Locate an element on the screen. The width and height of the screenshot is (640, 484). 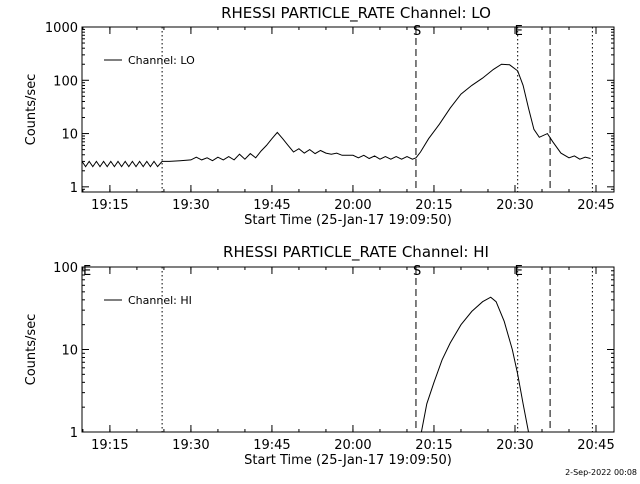
y-tick-label: 1000 is located at coordinates (61, 28).